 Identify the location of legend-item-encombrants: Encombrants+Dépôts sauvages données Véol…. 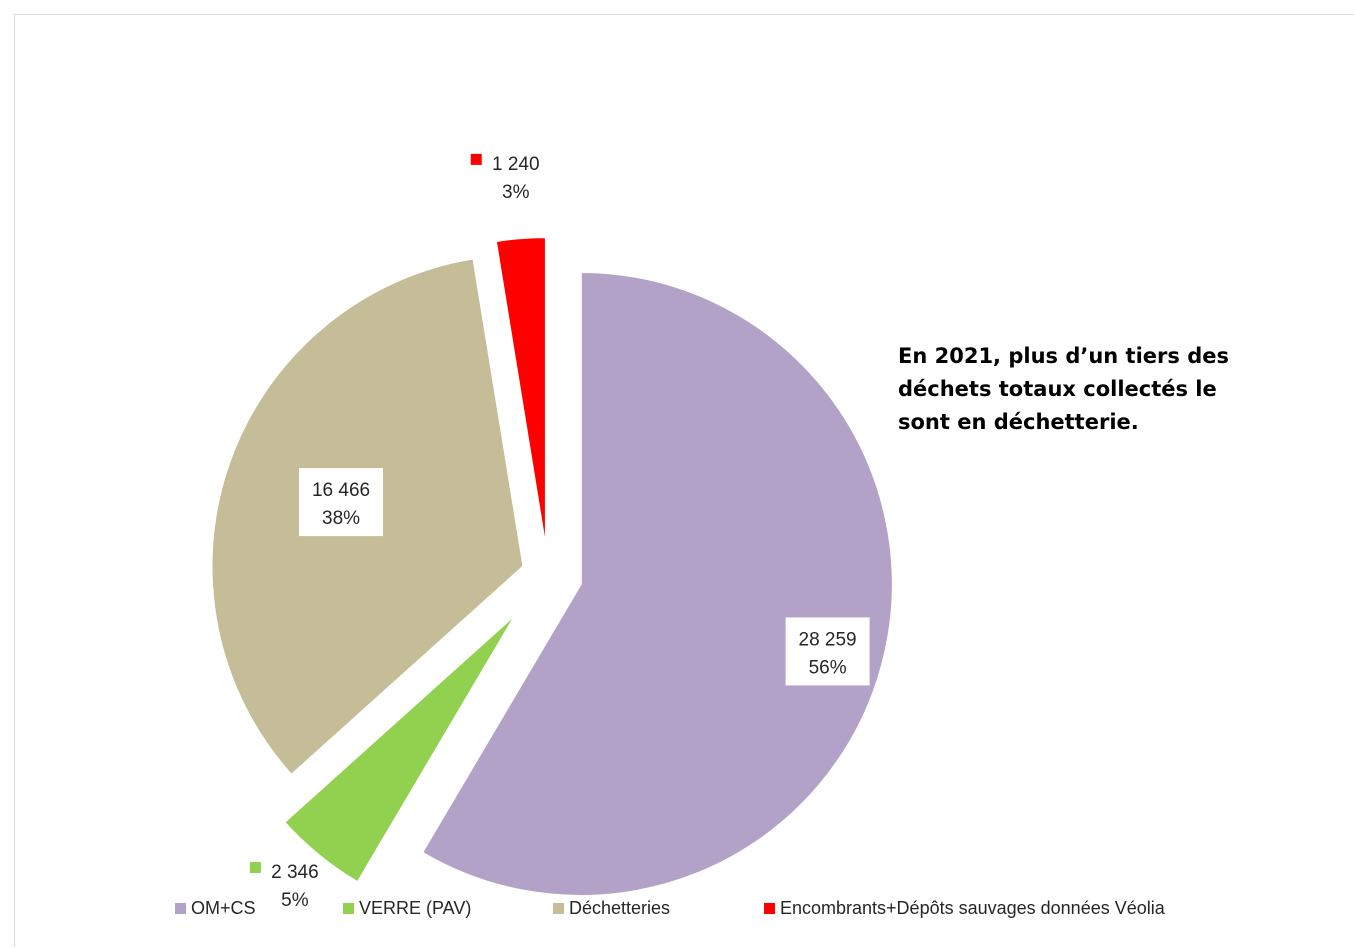
(964, 908).